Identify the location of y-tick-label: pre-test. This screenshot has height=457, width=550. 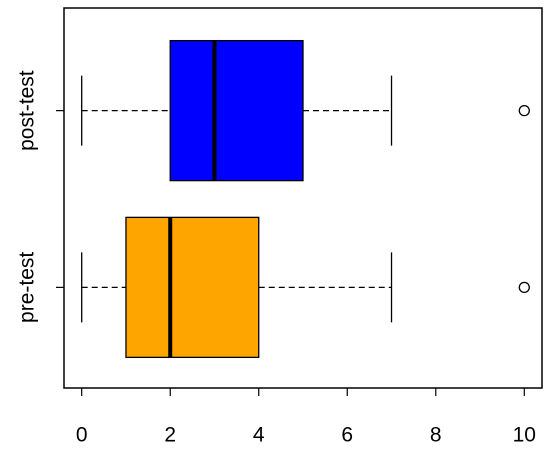
(27, 287).